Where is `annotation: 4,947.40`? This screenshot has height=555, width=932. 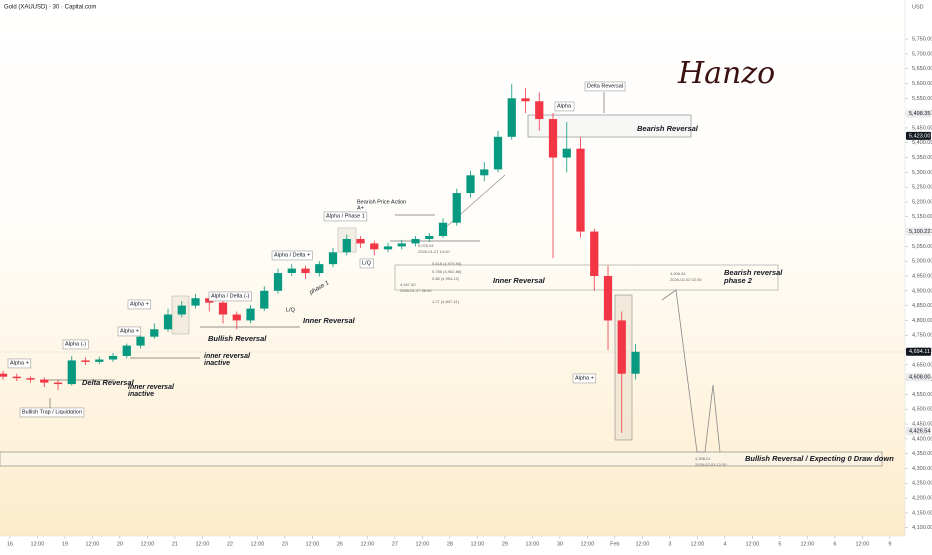
annotation: 4,947.40 is located at coordinates (408, 284).